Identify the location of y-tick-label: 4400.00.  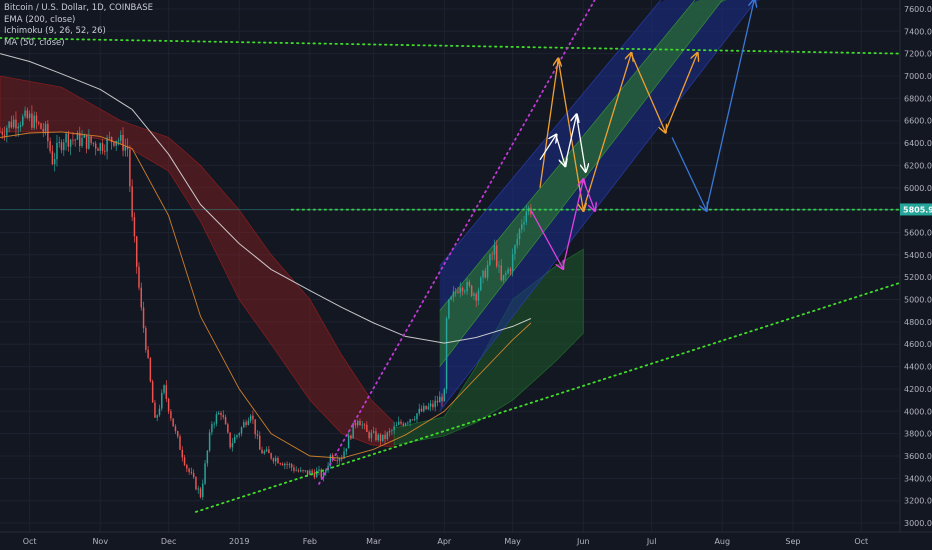
(918, 367).